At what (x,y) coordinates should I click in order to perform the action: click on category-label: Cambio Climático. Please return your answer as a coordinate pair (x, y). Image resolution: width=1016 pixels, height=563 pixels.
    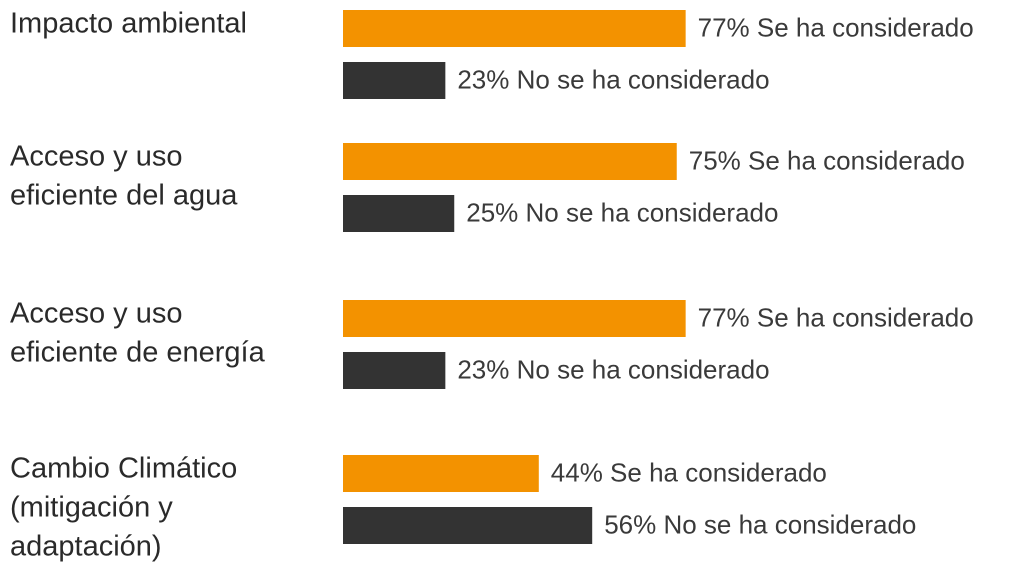
    Looking at the image, I should click on (123, 469).